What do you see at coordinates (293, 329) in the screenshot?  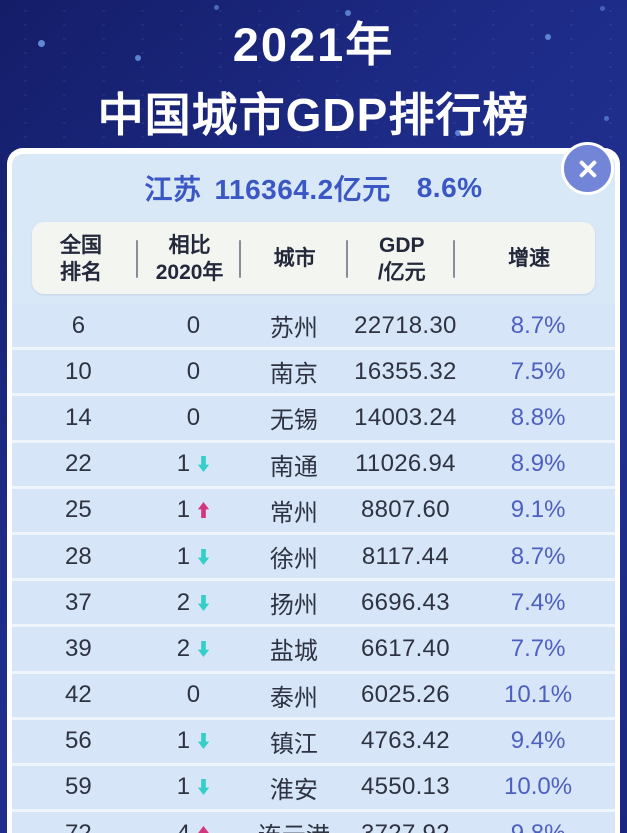 I see `city-cell: 苏州` at bounding box center [293, 329].